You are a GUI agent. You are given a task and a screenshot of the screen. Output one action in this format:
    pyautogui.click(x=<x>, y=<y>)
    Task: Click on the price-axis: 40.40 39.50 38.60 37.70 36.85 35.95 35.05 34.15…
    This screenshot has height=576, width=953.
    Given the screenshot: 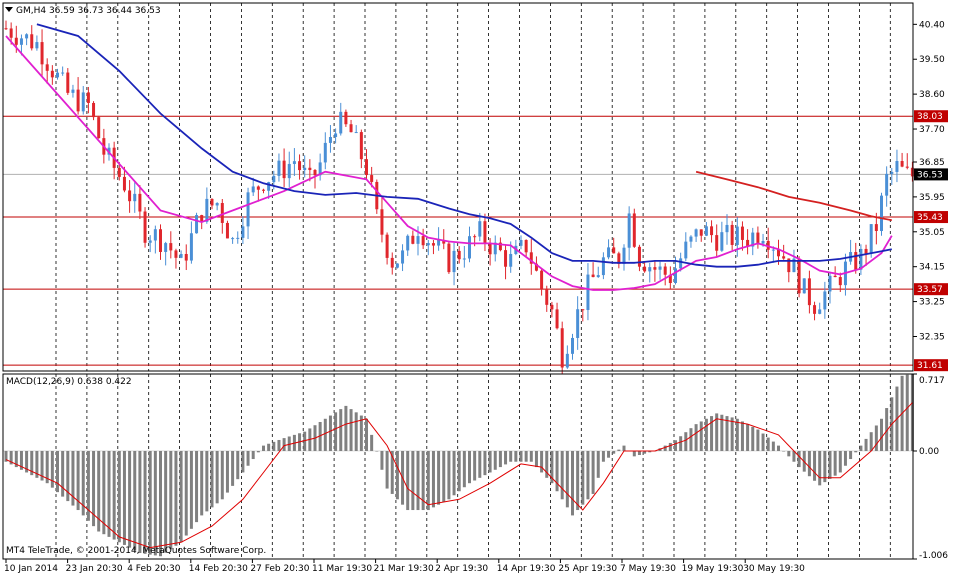 What is the action you would take?
    pyautogui.click(x=930, y=290)
    